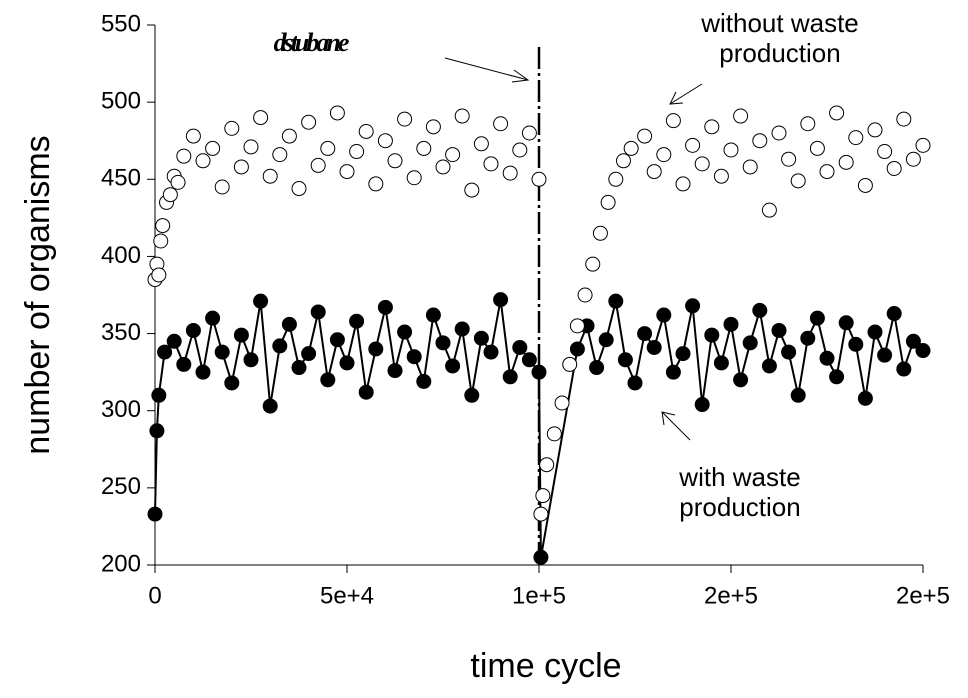 This screenshot has height=698, width=968. Describe the element at coordinates (121, 486) in the screenshot. I see `y-tick-label: 250` at that location.